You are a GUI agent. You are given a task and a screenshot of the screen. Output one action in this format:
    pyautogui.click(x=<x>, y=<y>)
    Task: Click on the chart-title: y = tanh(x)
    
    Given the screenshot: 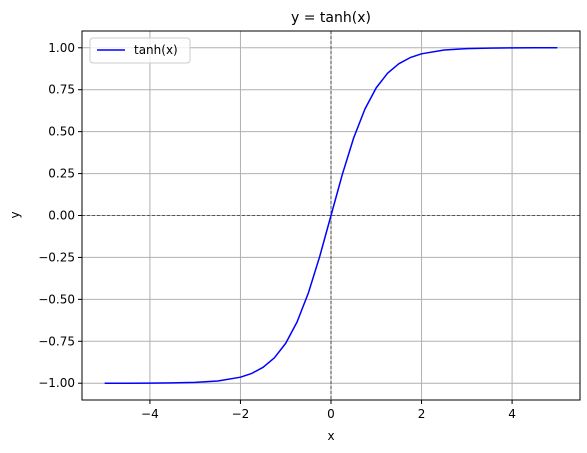 What is the action you would take?
    pyautogui.click(x=331, y=18)
    